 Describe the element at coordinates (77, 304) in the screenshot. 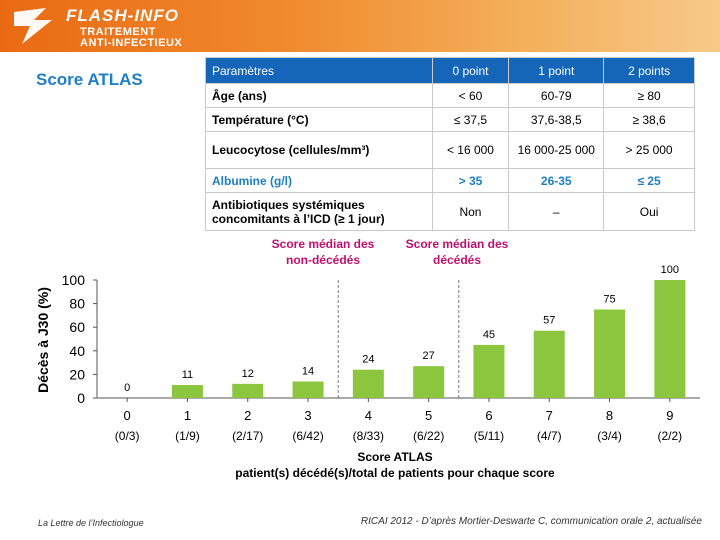

I see `y-tick-label: 80` at that location.